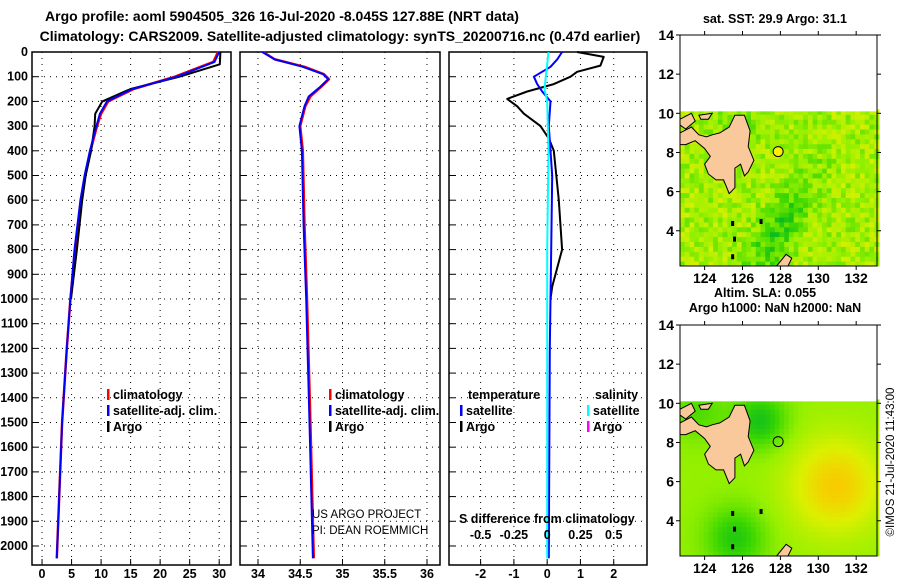 Image resolution: width=900 pixels, height=580 pixels. I want to click on y-tick-label: 2000, so click(14, 546).